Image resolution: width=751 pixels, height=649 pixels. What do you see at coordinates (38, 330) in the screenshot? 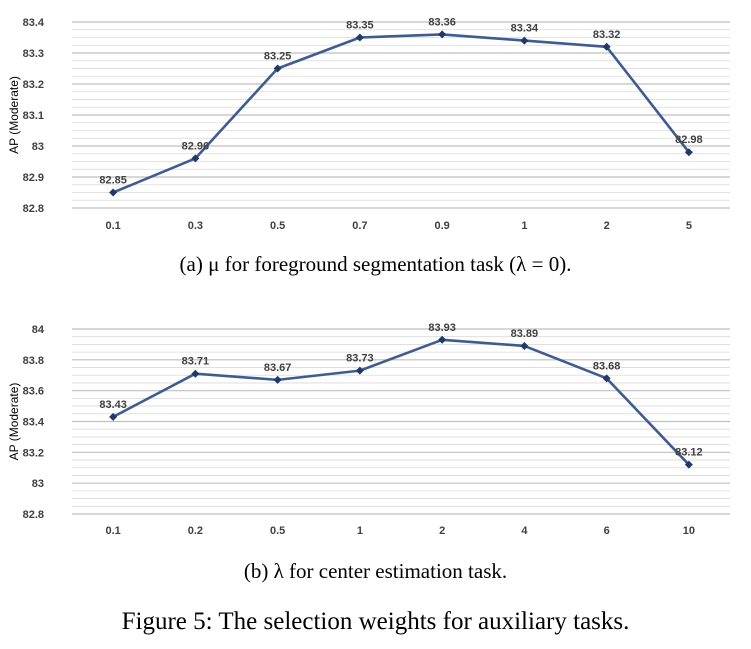
I see `y-tick-label: 84` at bounding box center [38, 330].